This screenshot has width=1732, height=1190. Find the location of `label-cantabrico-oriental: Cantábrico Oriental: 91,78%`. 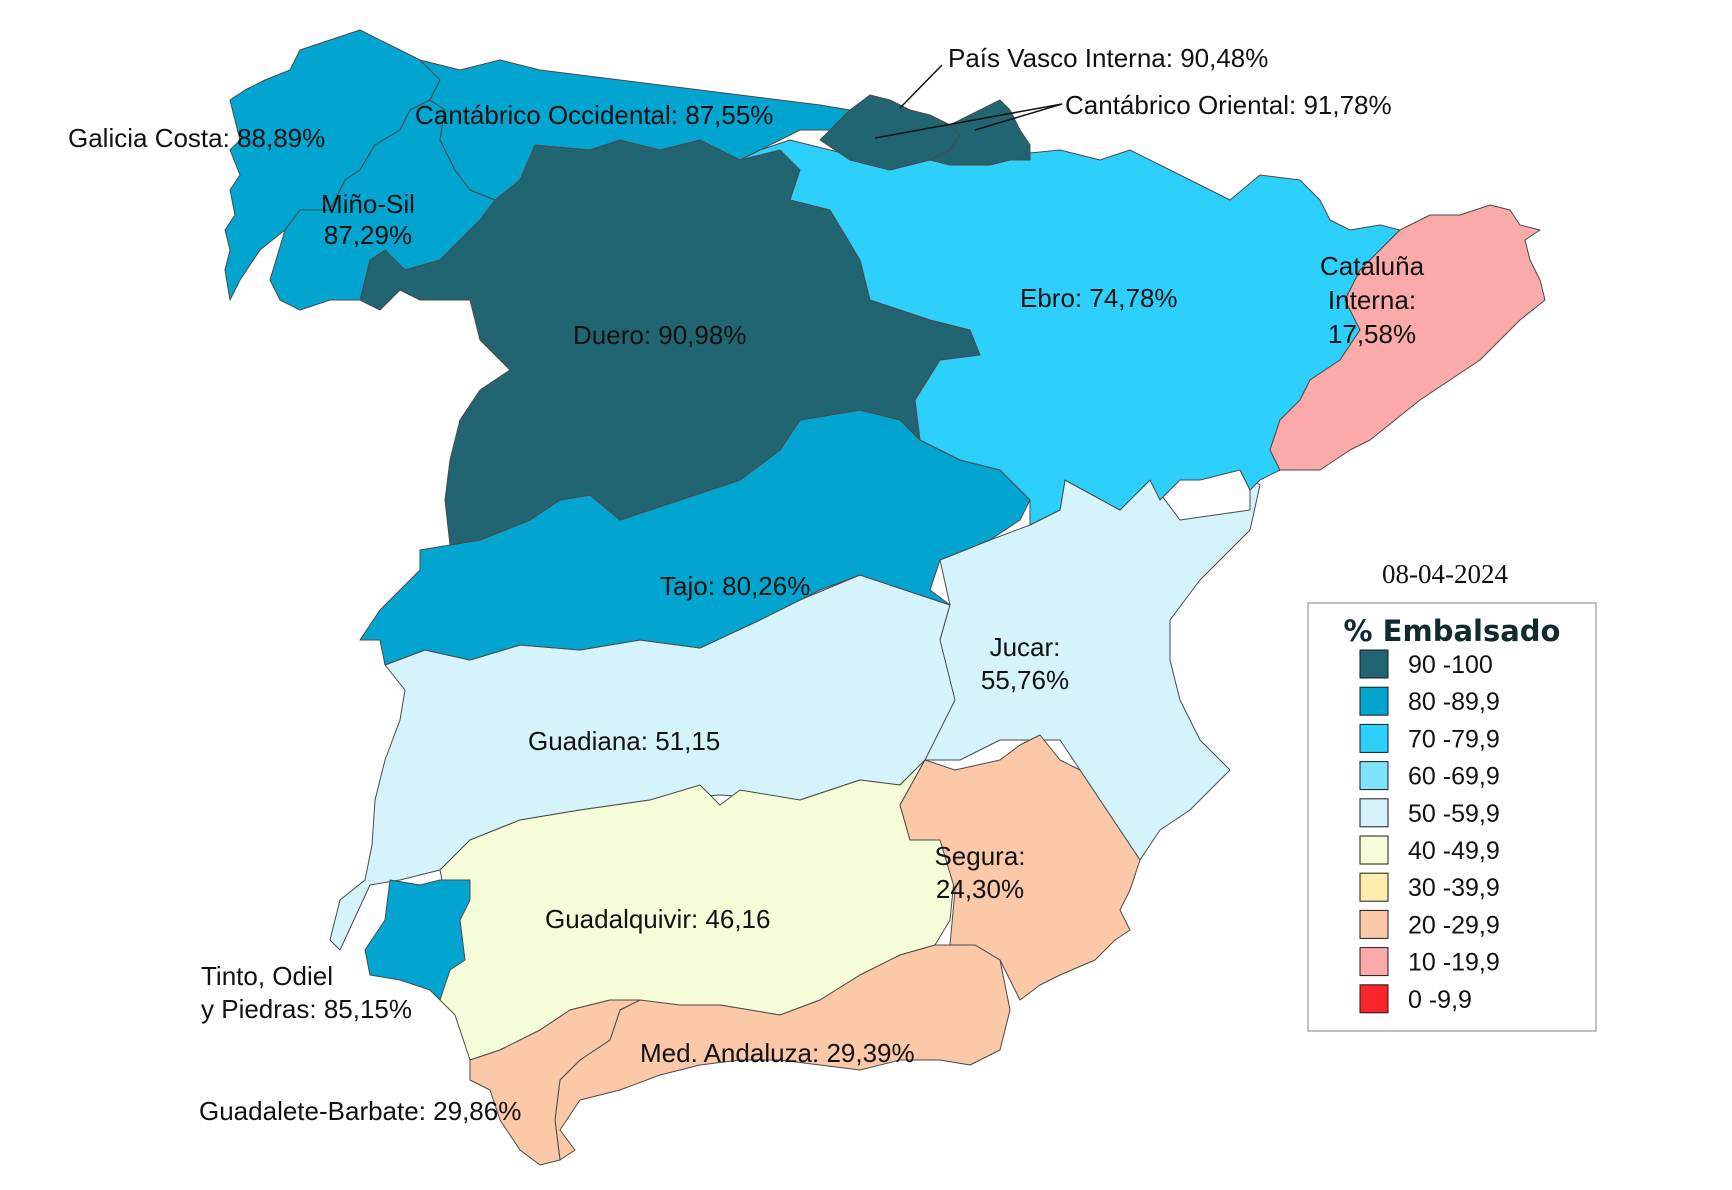

label-cantabrico-oriental: Cantábrico Oriental: 91,78% is located at coordinates (1228, 105).